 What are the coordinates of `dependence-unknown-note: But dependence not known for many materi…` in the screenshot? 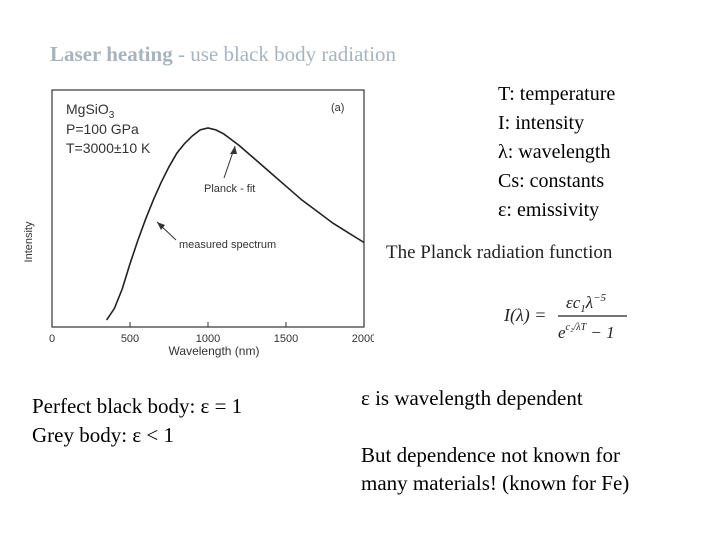 It's located at (495, 469).